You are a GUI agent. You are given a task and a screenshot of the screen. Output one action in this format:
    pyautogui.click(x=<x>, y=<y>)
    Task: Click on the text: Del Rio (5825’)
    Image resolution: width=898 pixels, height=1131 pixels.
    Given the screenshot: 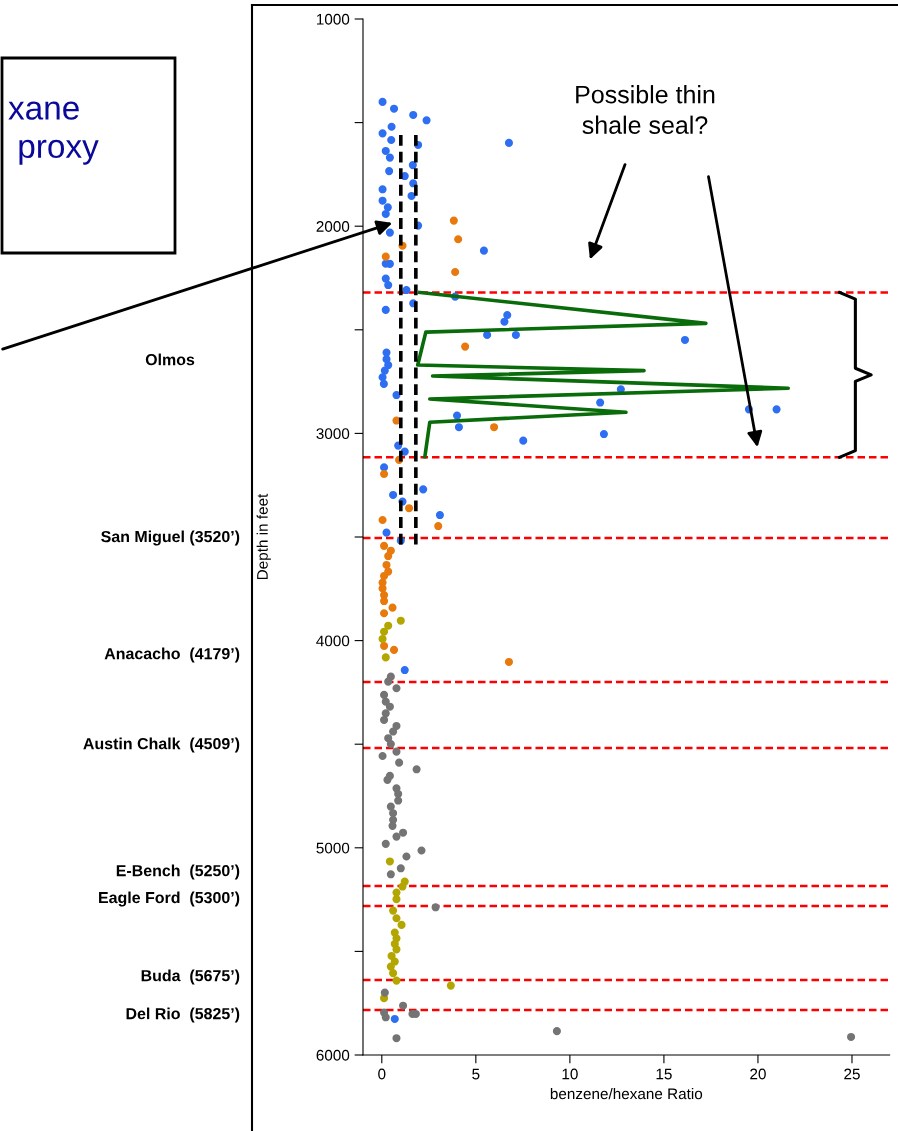 What is the action you would take?
    pyautogui.click(x=183, y=1015)
    